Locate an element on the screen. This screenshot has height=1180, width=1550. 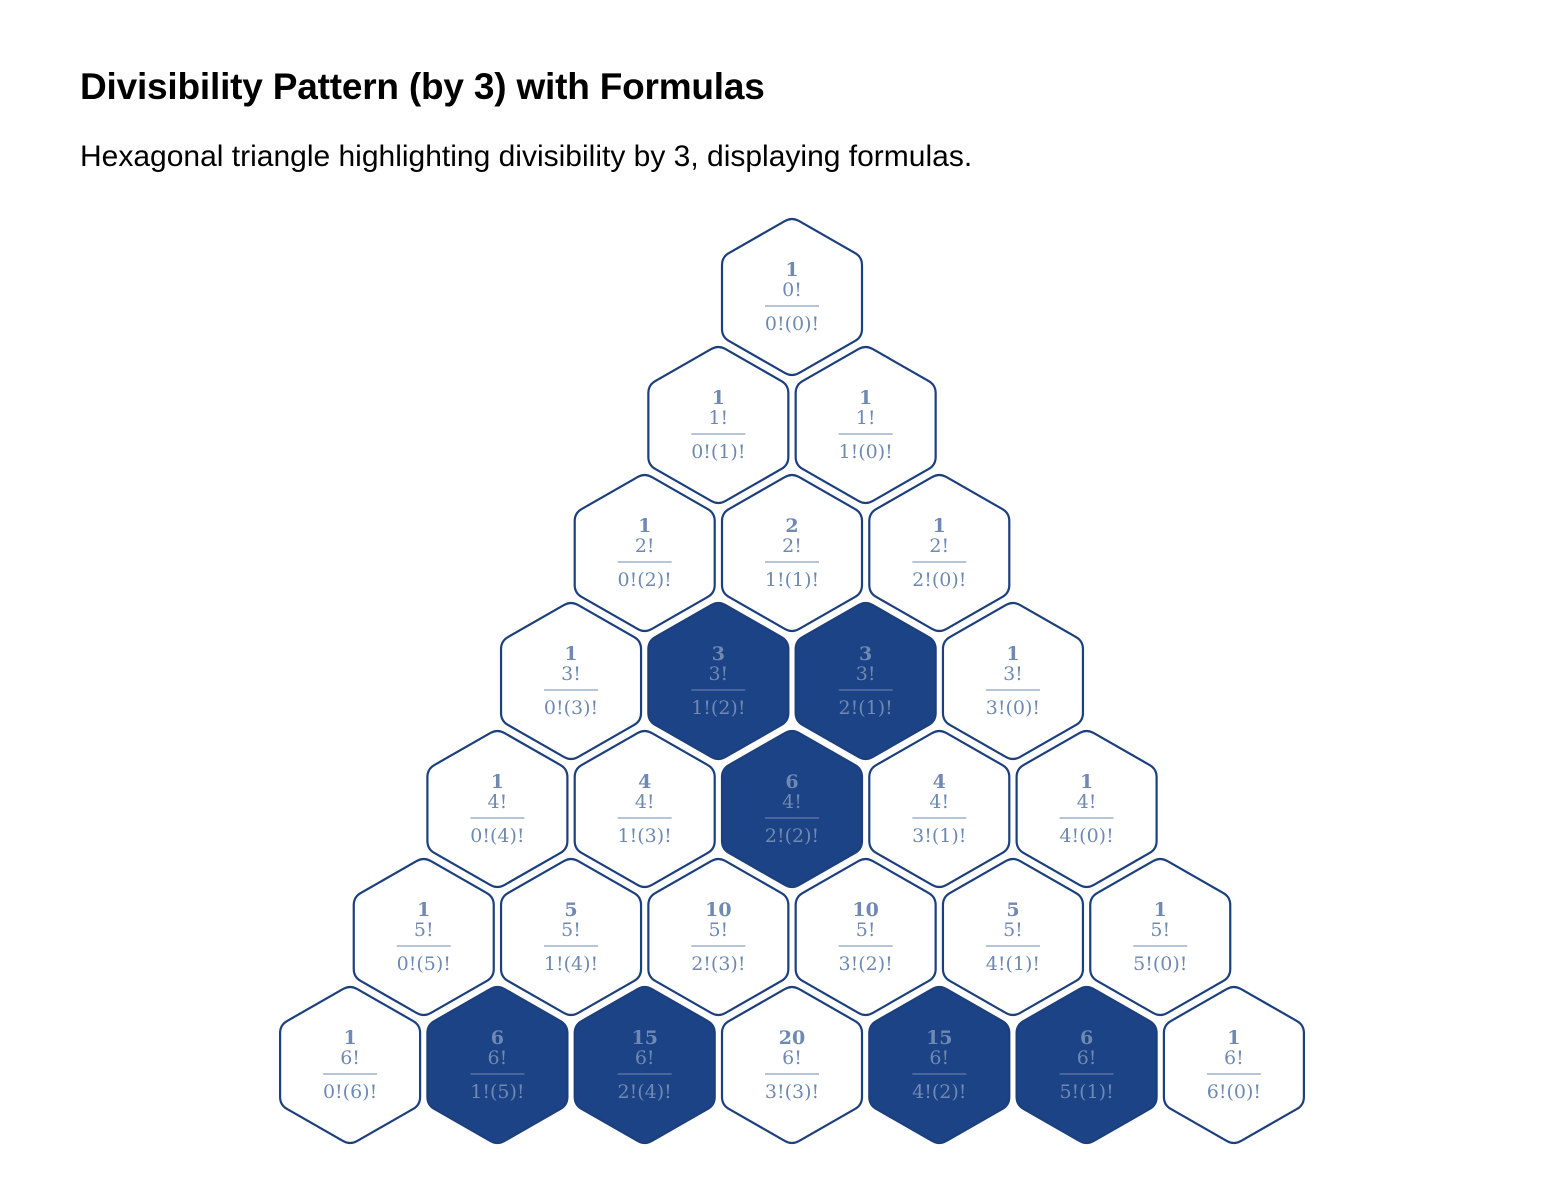
hex-cell: 64! 2!(2)! is located at coordinates (792, 809).